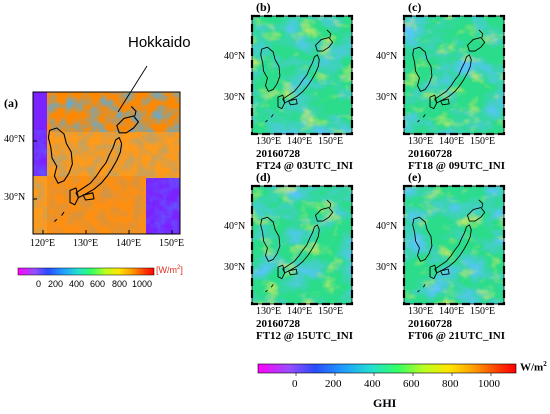 This screenshot has height=414, width=550. What do you see at coordinates (15, 197) in the screenshot?
I see `panel-a-lat-tick-30: 30°N` at bounding box center [15, 197].